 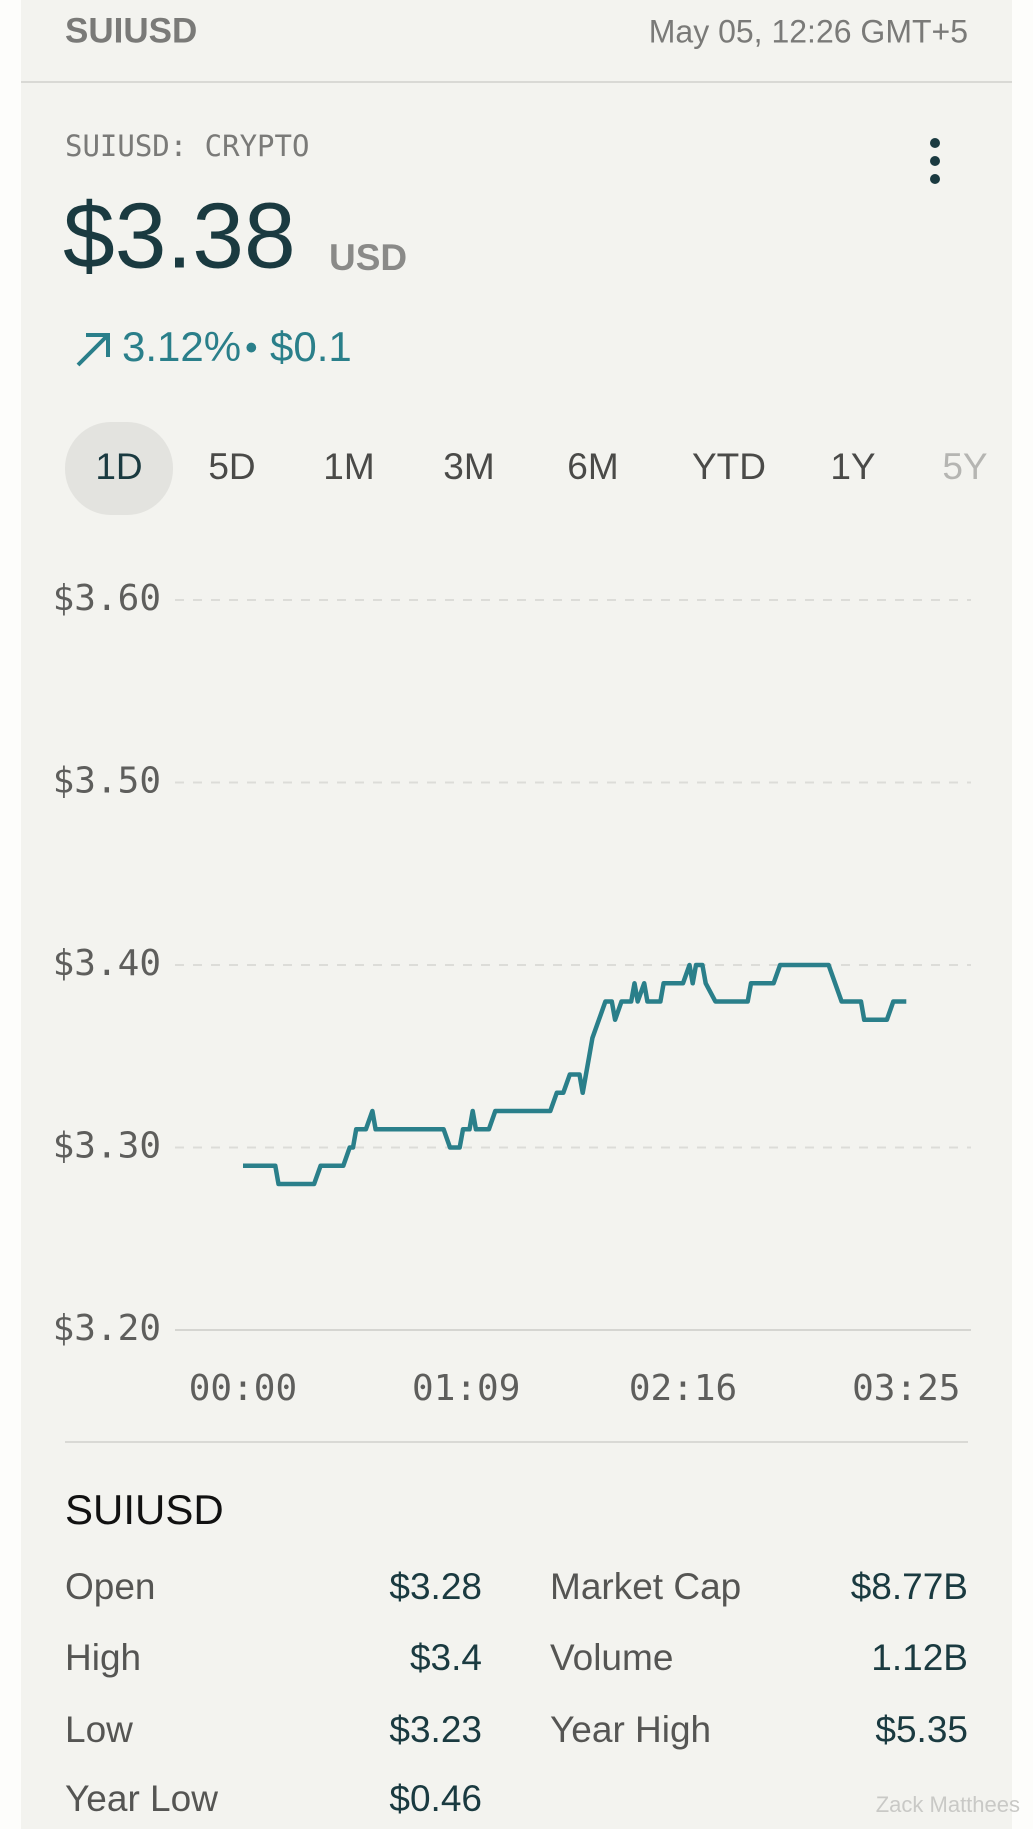 What do you see at coordinates (144, 1509) in the screenshot?
I see `stats-title: SUIUSD` at bounding box center [144, 1509].